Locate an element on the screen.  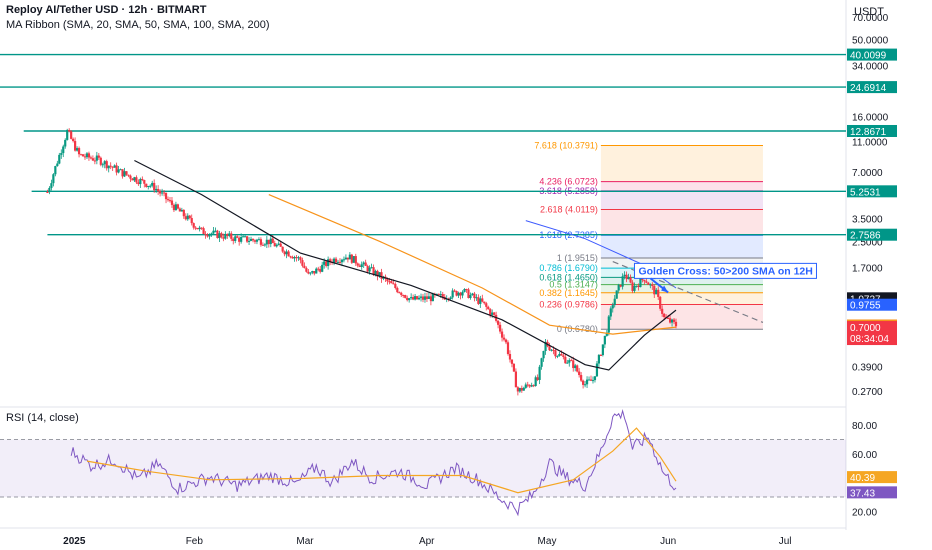
price-tick-label-4: 11.0000 is located at coordinates (870, 143).